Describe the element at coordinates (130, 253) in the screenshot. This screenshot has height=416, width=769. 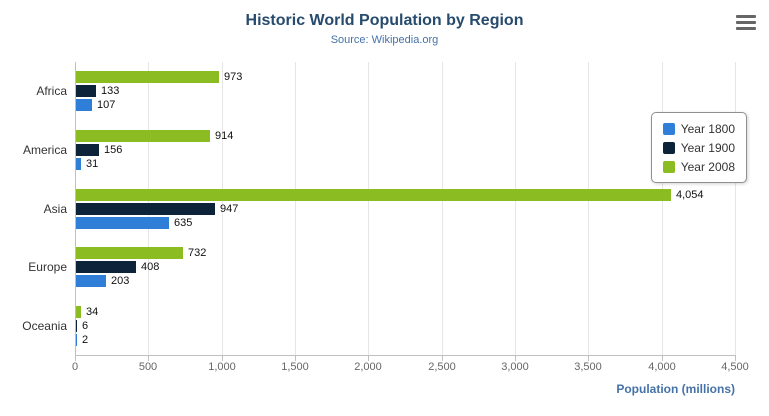
I see `bar-europe-year-2008` at that location.